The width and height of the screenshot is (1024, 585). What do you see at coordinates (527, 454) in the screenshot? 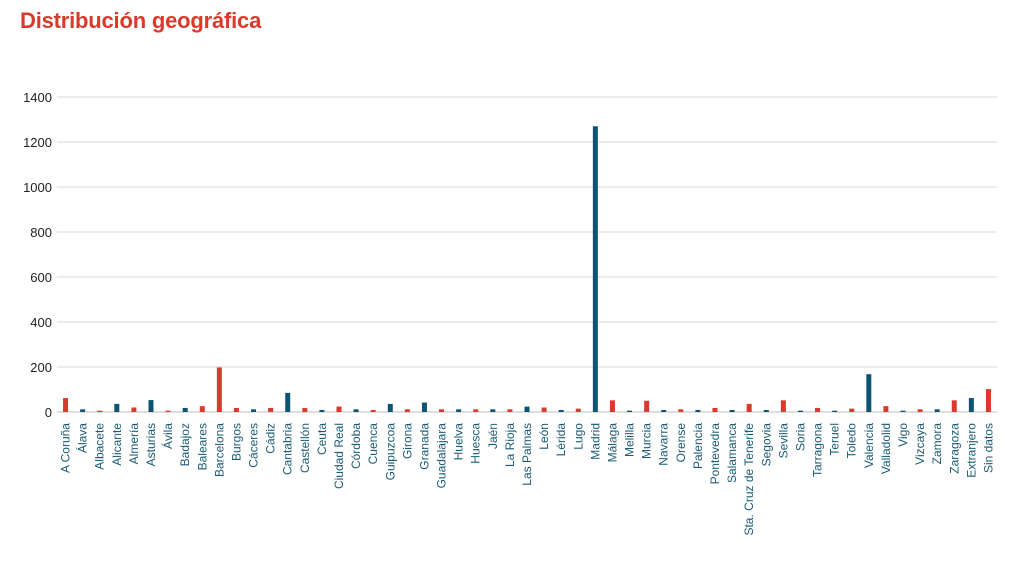
I see `x-tick-label: Las Palmas` at bounding box center [527, 454].